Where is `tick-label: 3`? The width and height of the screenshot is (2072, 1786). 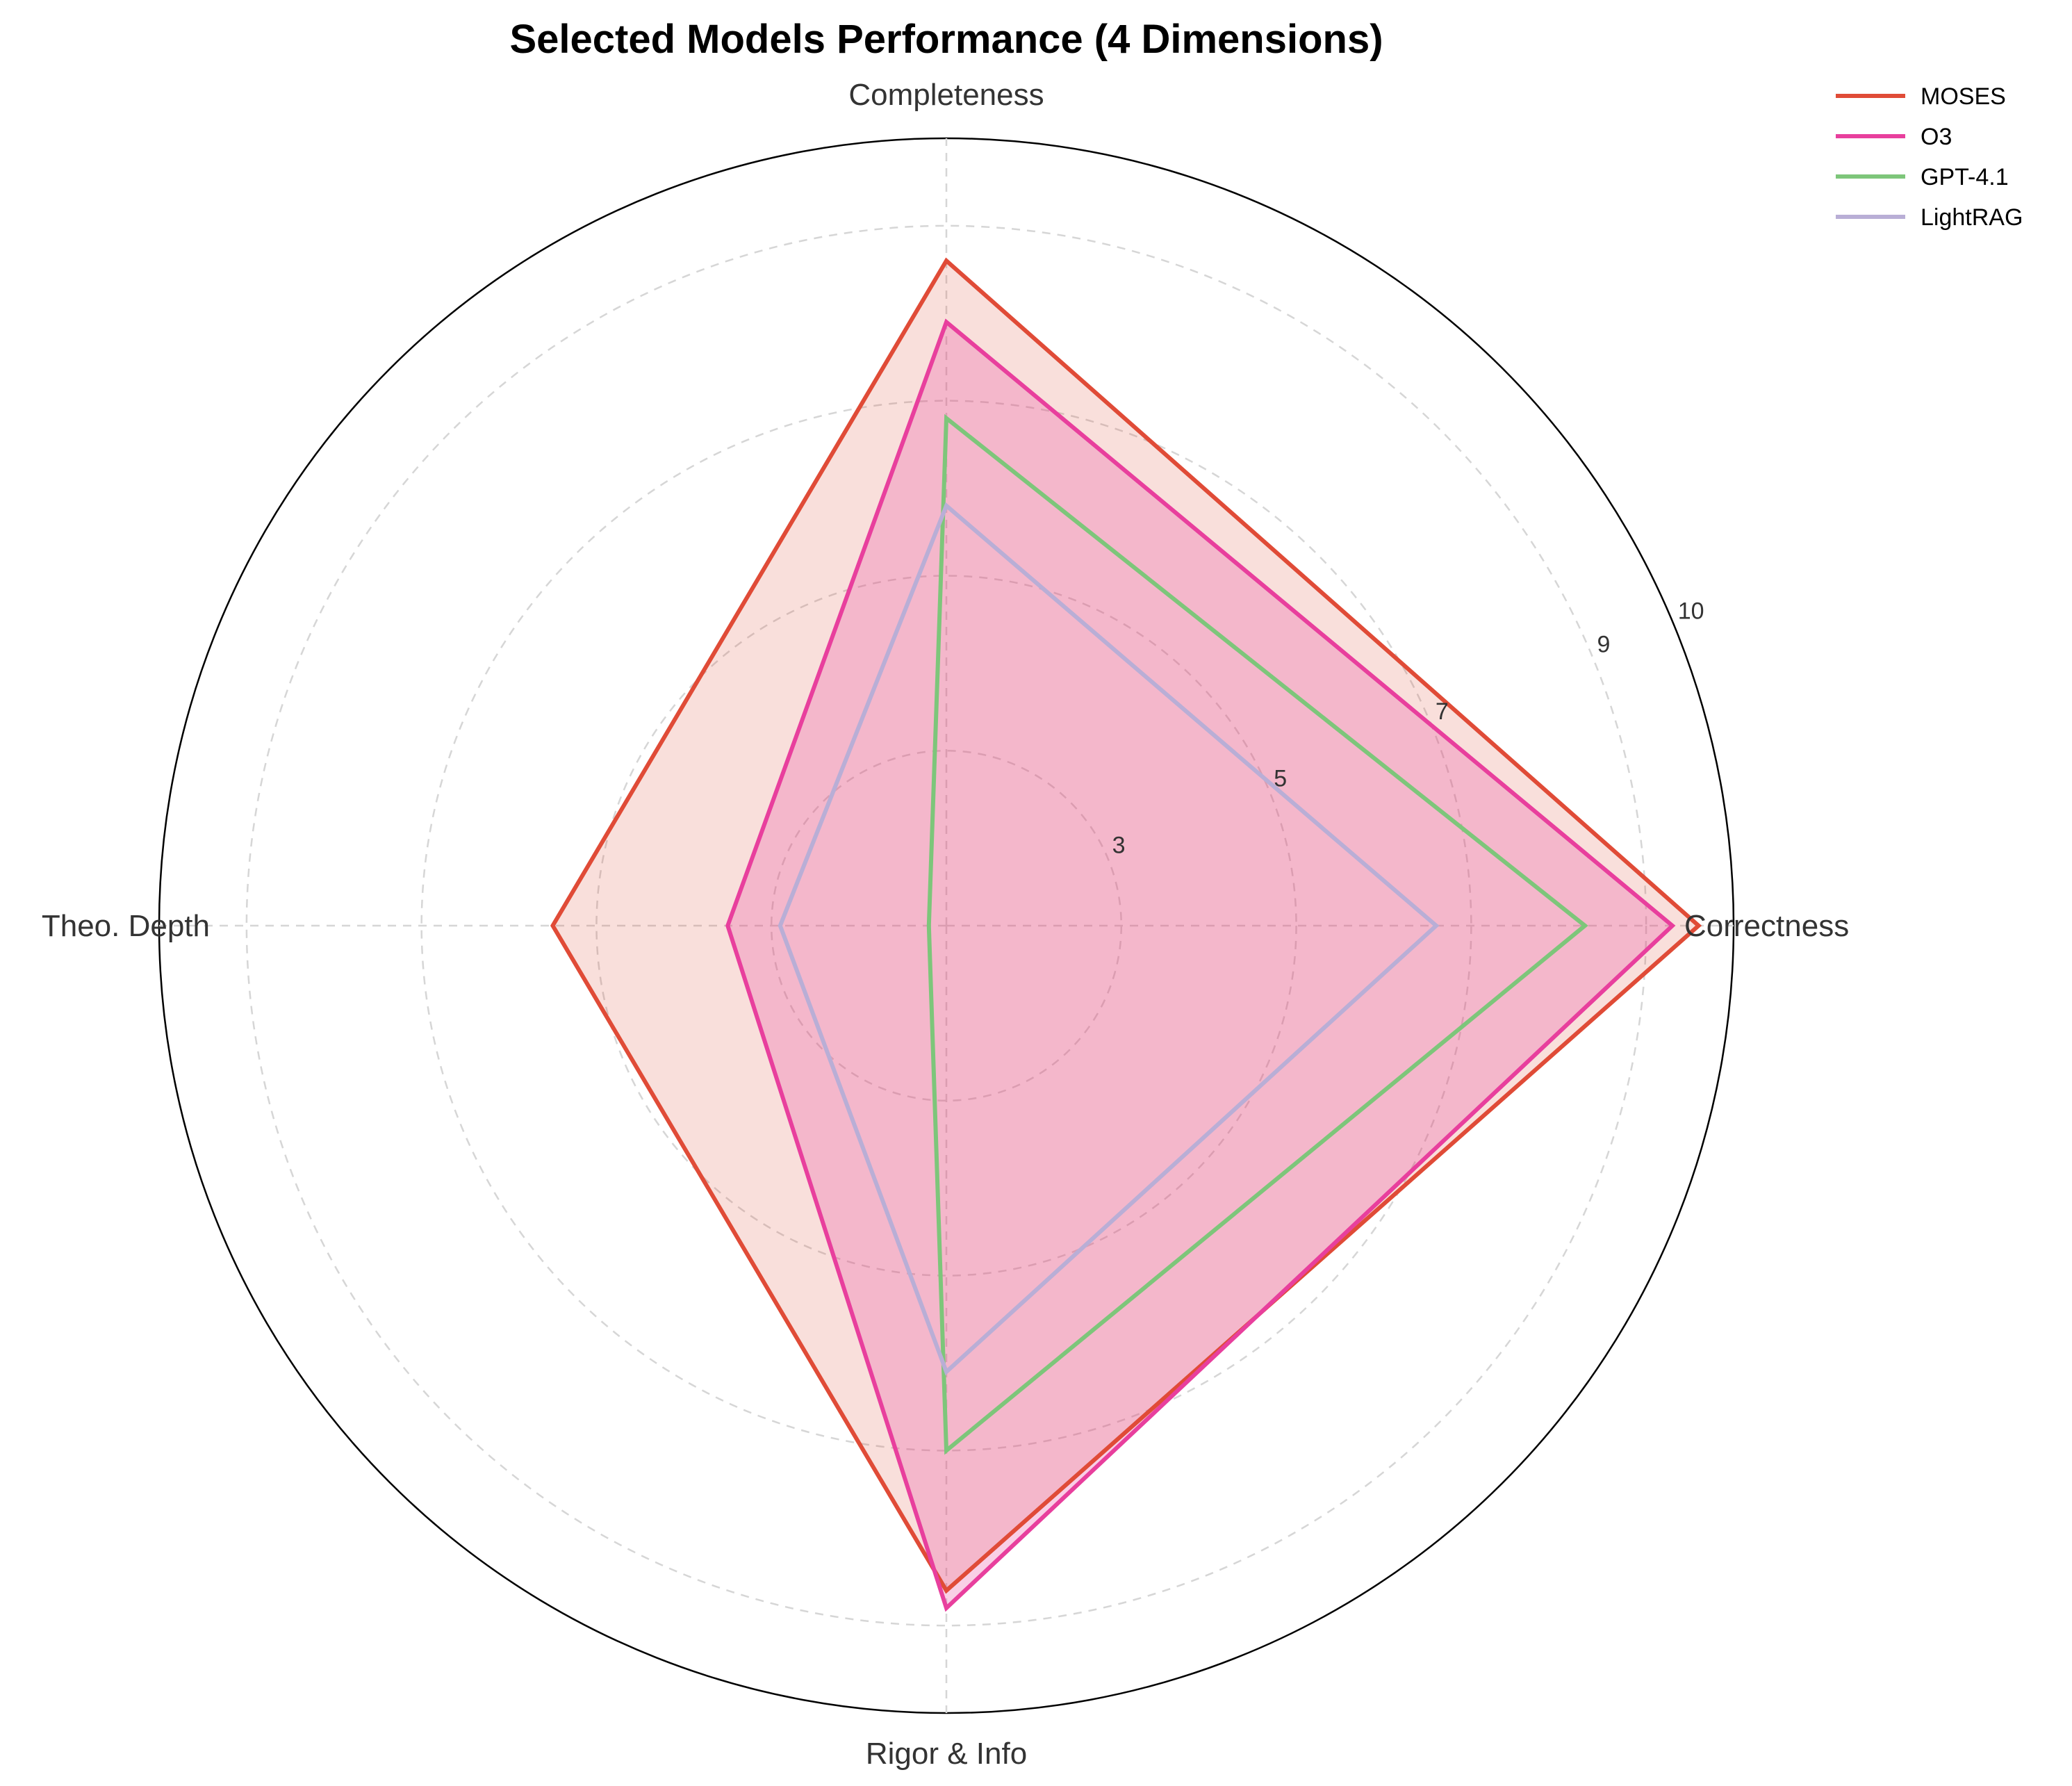 tick-label: 3 is located at coordinates (1119, 846).